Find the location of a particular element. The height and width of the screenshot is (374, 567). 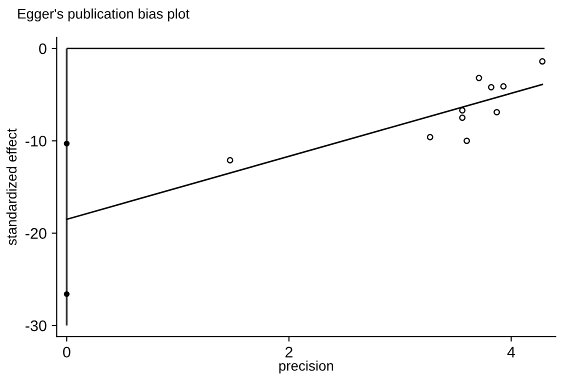

x-tick-label: 4 is located at coordinates (511, 352).